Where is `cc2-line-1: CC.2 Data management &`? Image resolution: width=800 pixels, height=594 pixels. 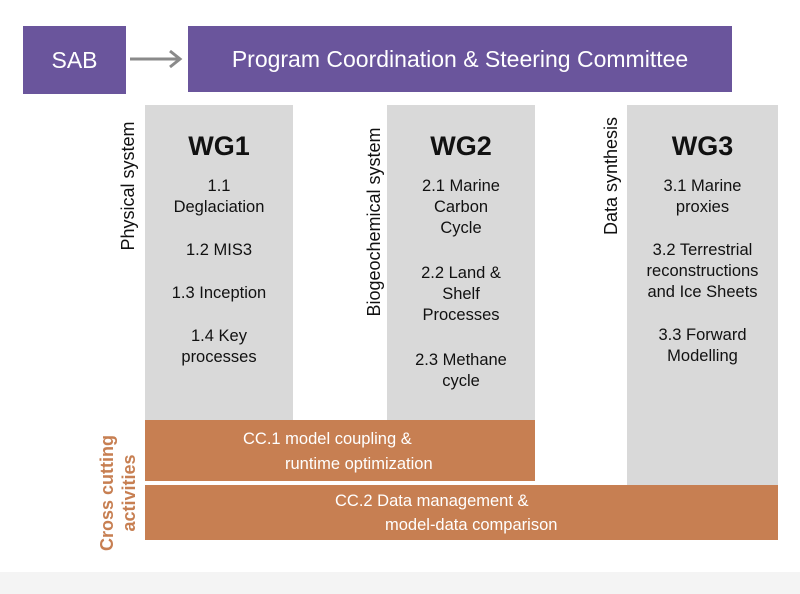
cc2-line-1: CC.2 Data management & is located at coordinates (432, 501).